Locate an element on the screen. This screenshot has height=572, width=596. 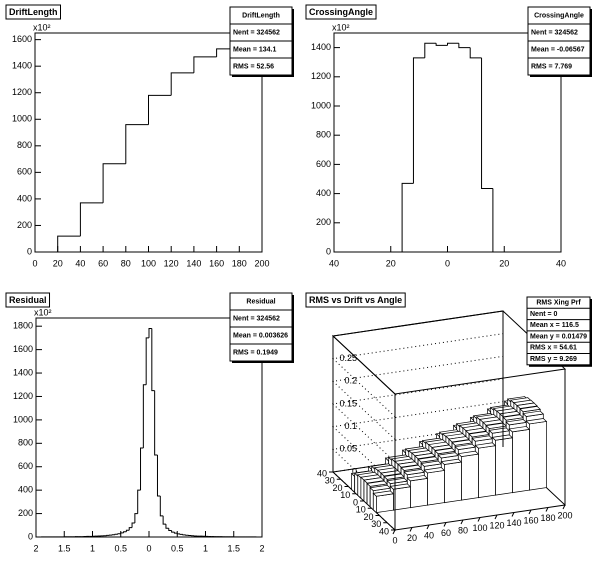
z-tick-label: 0.1 is located at coordinates (350, 426).